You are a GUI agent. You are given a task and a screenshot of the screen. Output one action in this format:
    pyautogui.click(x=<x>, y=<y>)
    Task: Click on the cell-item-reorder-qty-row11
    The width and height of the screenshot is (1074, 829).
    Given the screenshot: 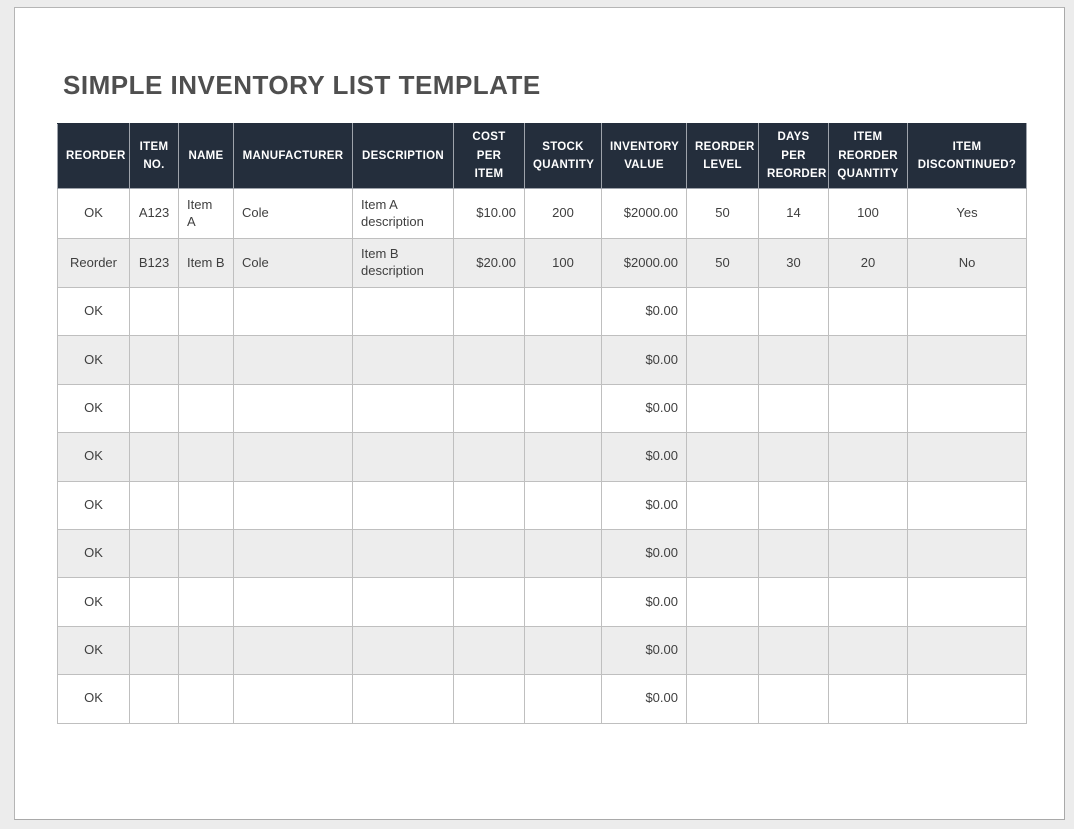 What is the action you would take?
    pyautogui.click(x=868, y=699)
    